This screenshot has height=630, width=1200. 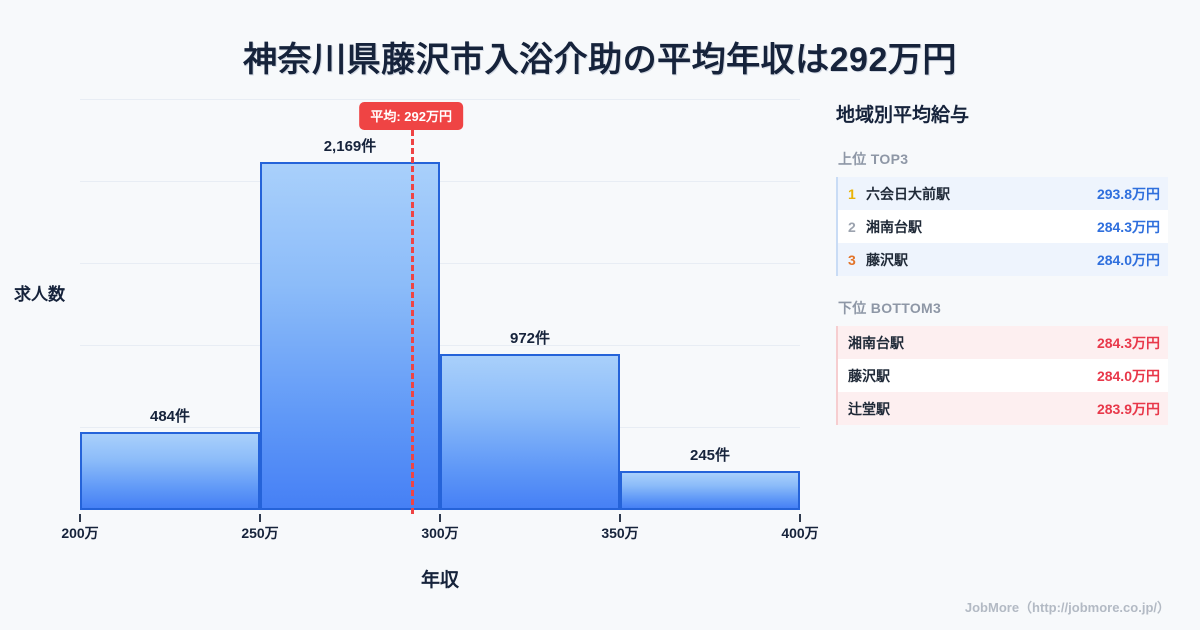 I want to click on bottom3-row: 藤沢駅 284.0万円, so click(x=1003, y=375).